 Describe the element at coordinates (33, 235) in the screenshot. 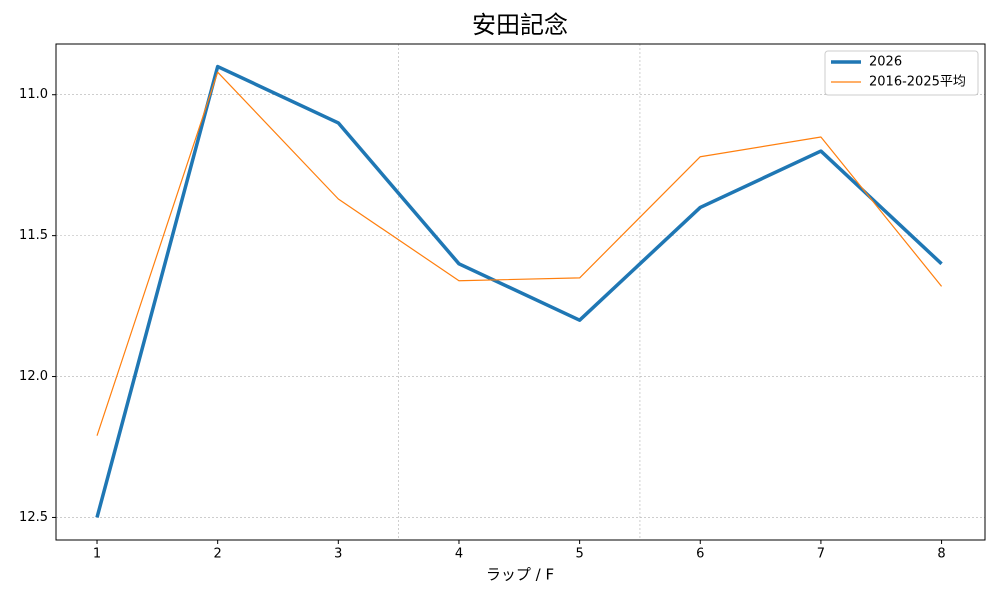

I see `y-tick-label: 11.5` at that location.